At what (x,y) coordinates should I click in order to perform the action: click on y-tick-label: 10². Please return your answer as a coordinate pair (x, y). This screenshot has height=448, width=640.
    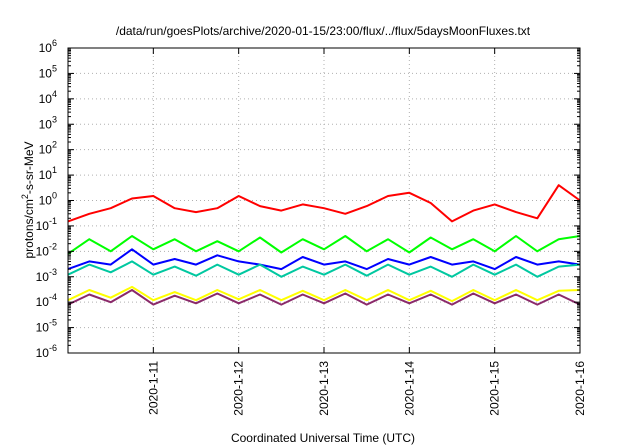
    Looking at the image, I should click on (48, 148).